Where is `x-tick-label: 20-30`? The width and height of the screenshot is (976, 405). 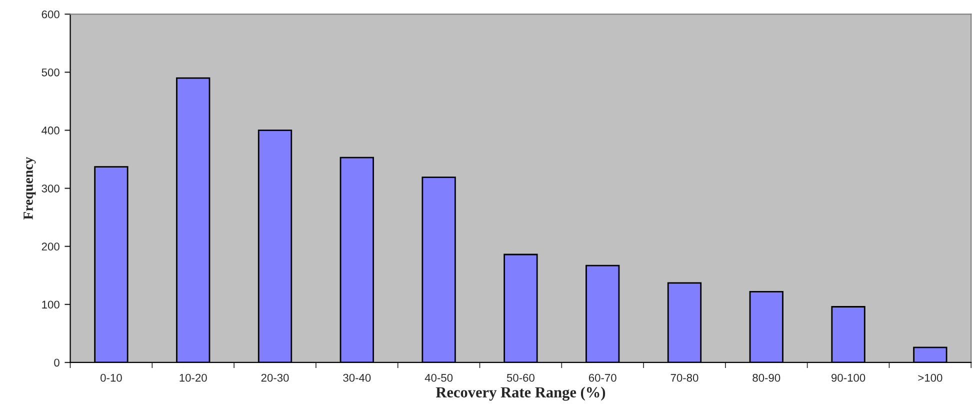
x-tick-label: 20-30 is located at coordinates (275, 378).